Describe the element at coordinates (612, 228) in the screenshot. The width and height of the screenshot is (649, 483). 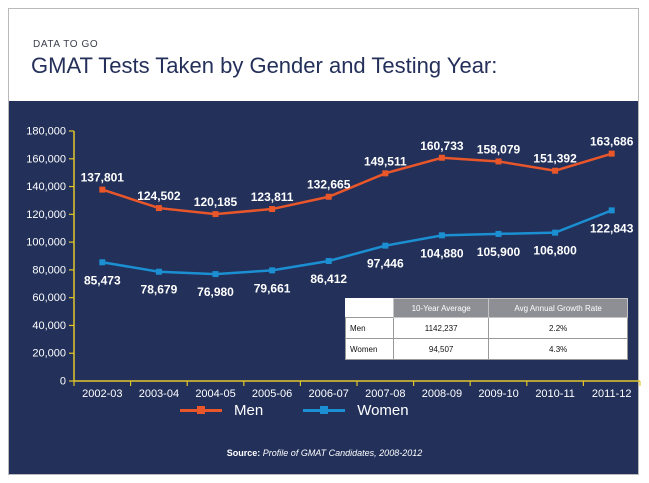
I see `data-label-women: 122,843` at that location.